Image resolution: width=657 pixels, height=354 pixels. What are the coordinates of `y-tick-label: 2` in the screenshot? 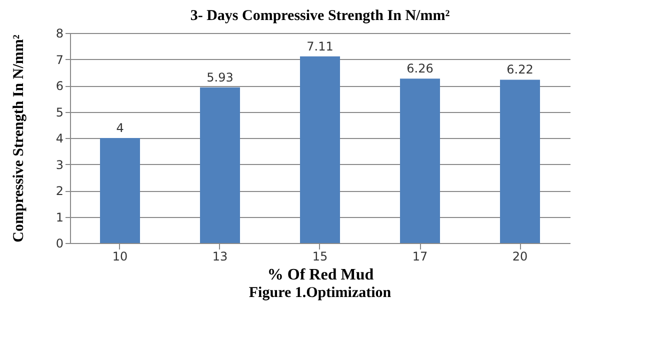 It's located at (60, 191).